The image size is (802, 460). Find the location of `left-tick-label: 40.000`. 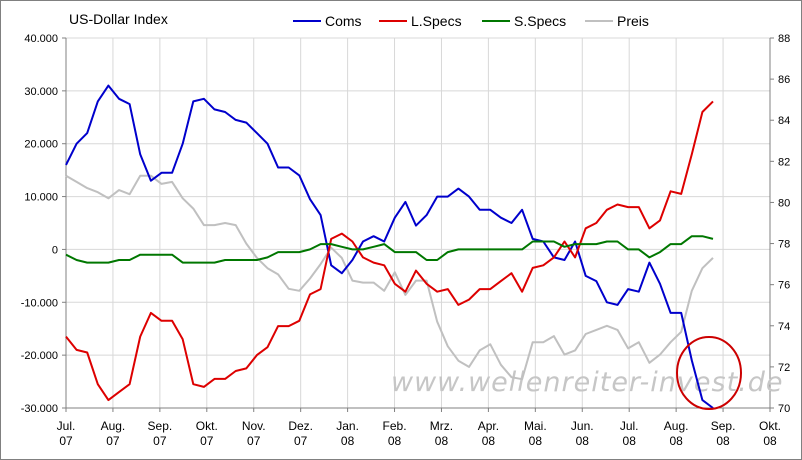

left-tick-label: 40.000 is located at coordinates (41, 39).